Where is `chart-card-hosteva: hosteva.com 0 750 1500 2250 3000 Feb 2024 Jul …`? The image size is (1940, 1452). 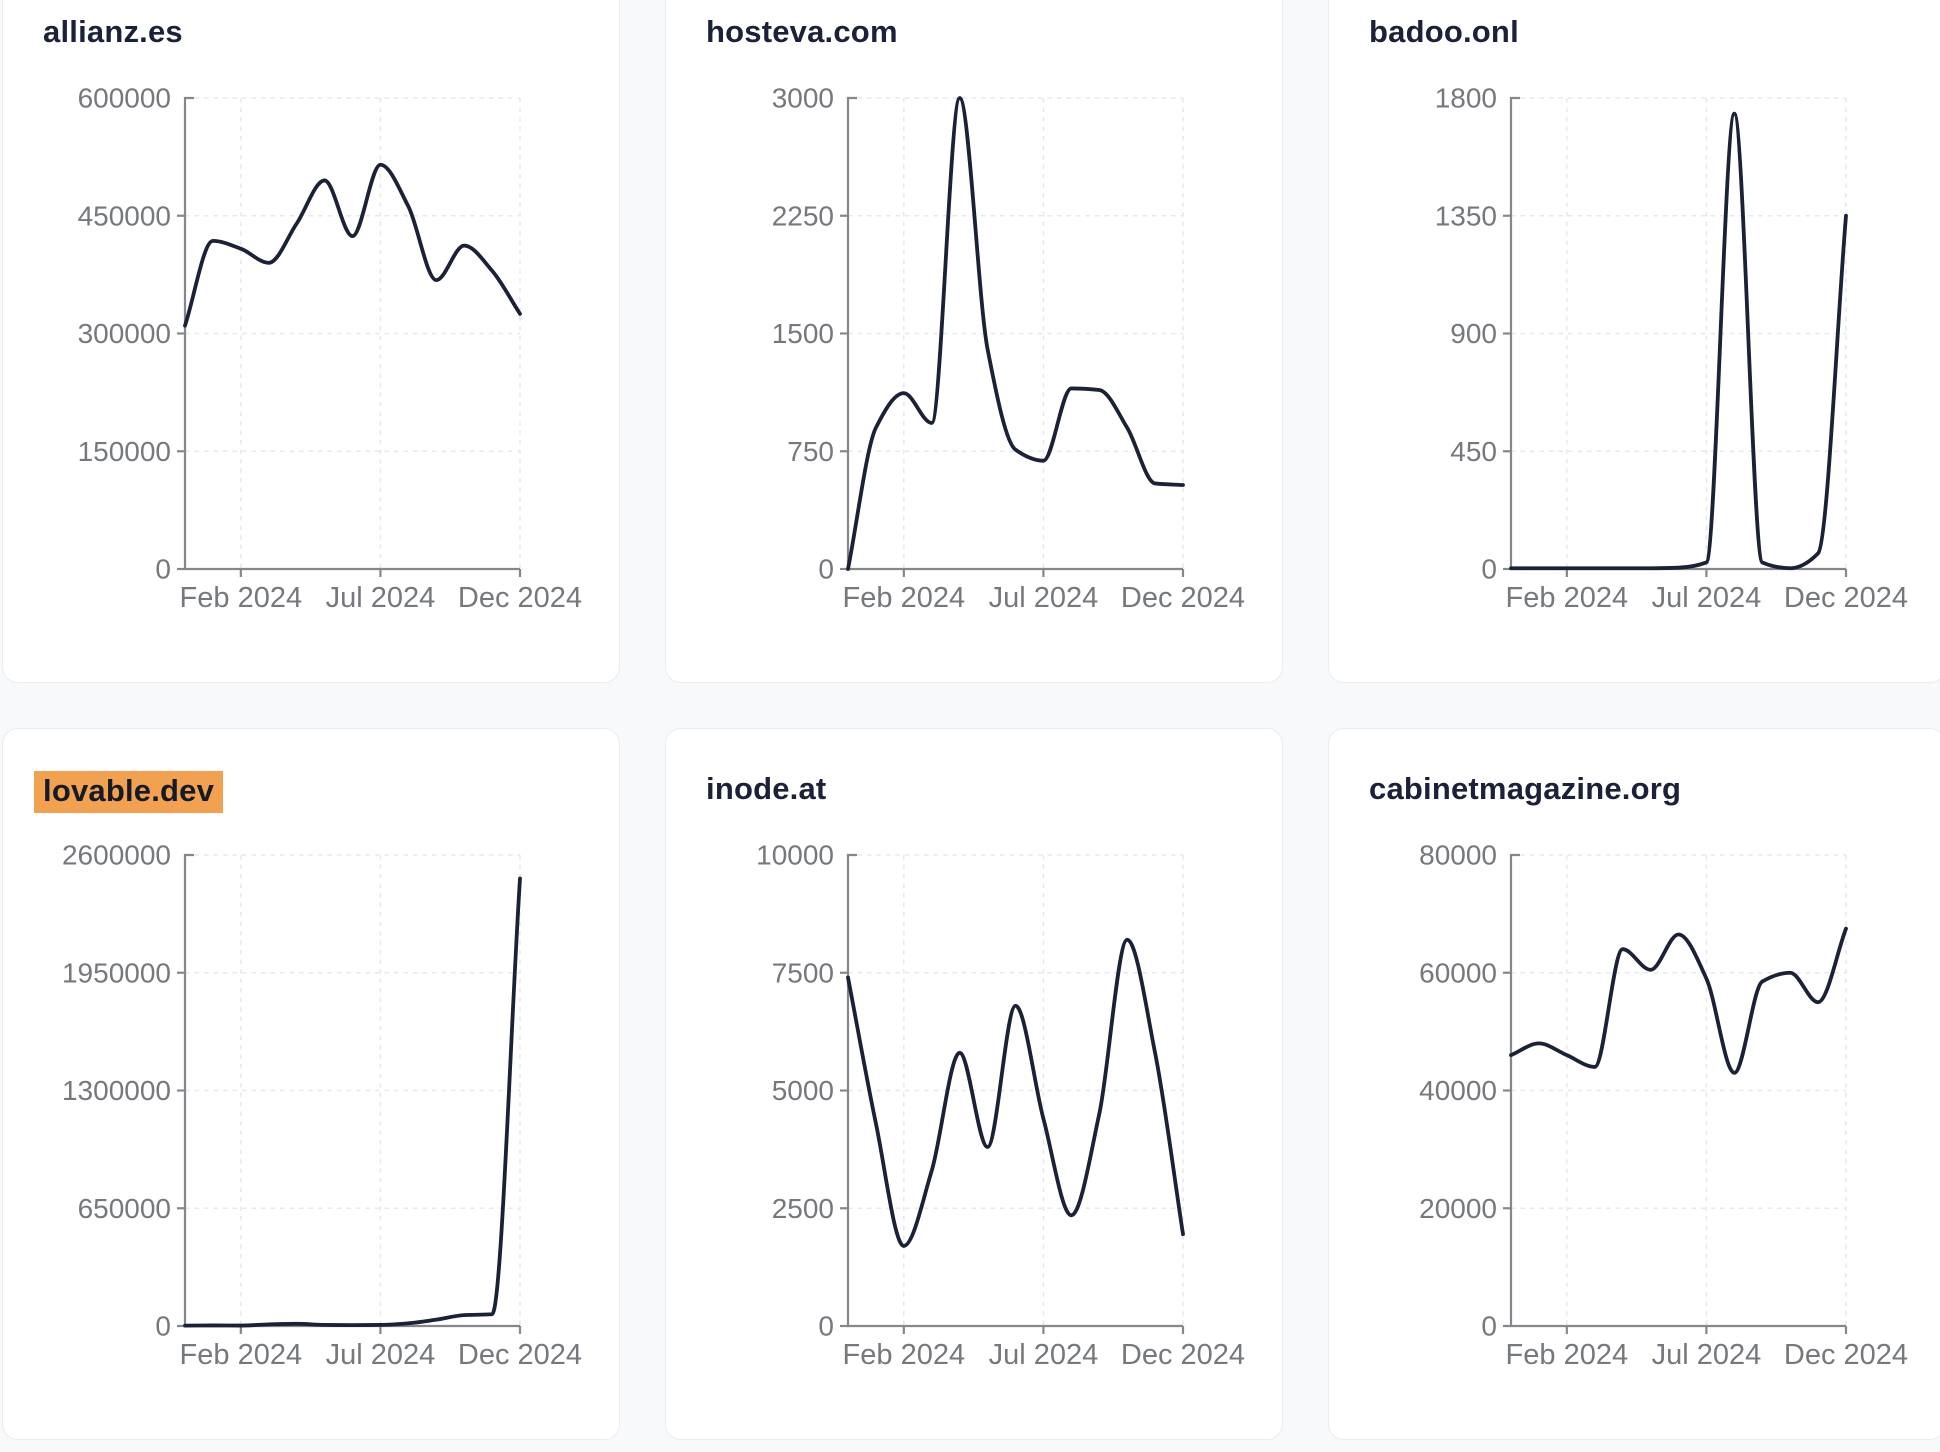 chart-card-hosteva: hosteva.com 0 750 1500 2250 3000 Feb 2024 Jul … is located at coordinates (974, 341).